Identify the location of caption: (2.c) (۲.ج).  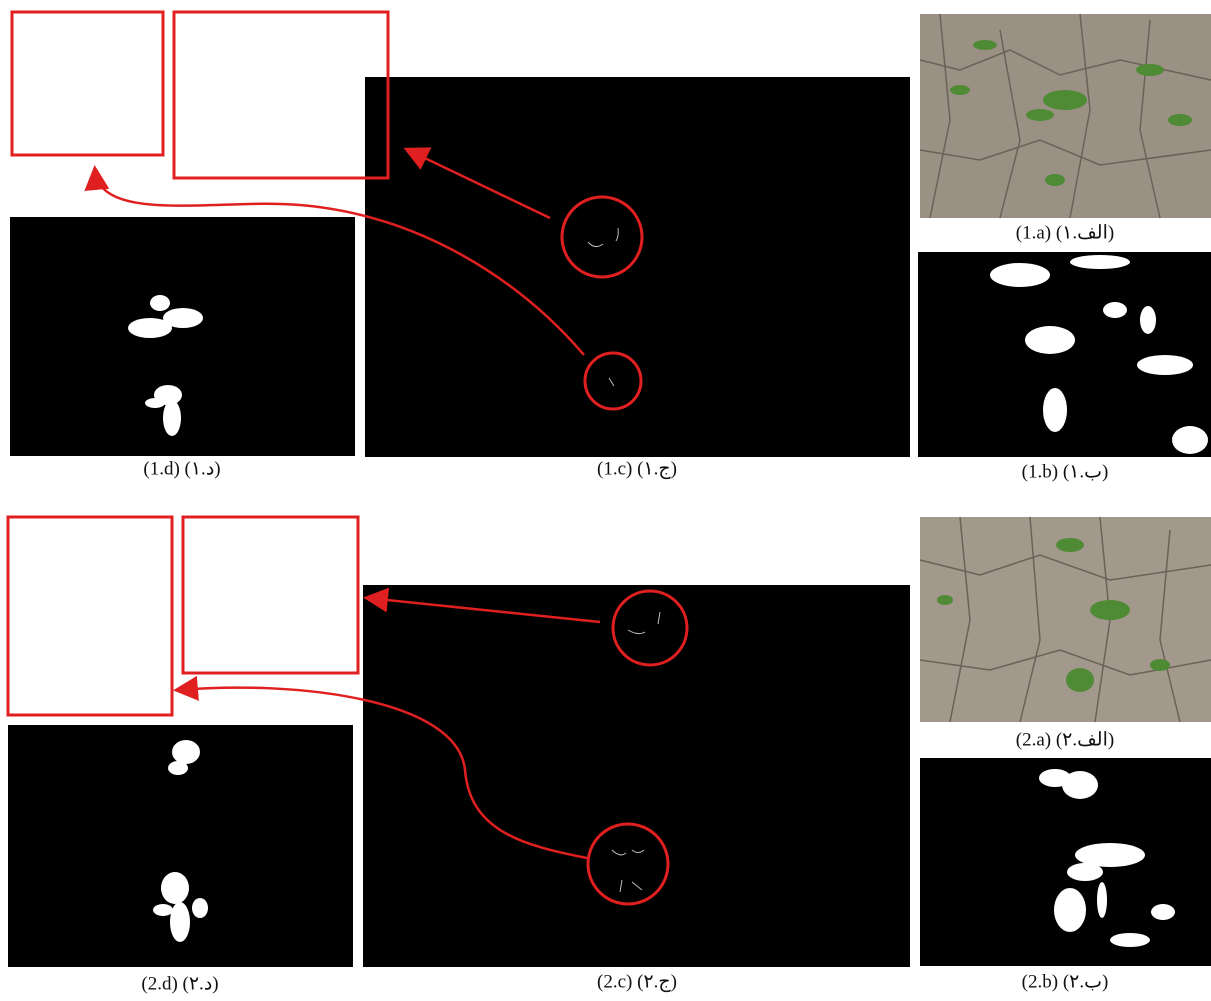
(637, 981).